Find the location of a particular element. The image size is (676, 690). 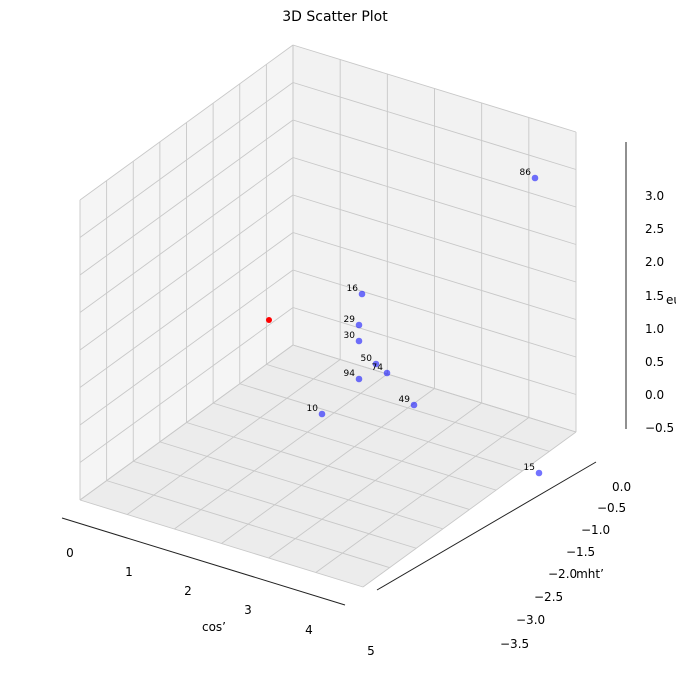

y-axis-label: mht’ is located at coordinates (590, 574).